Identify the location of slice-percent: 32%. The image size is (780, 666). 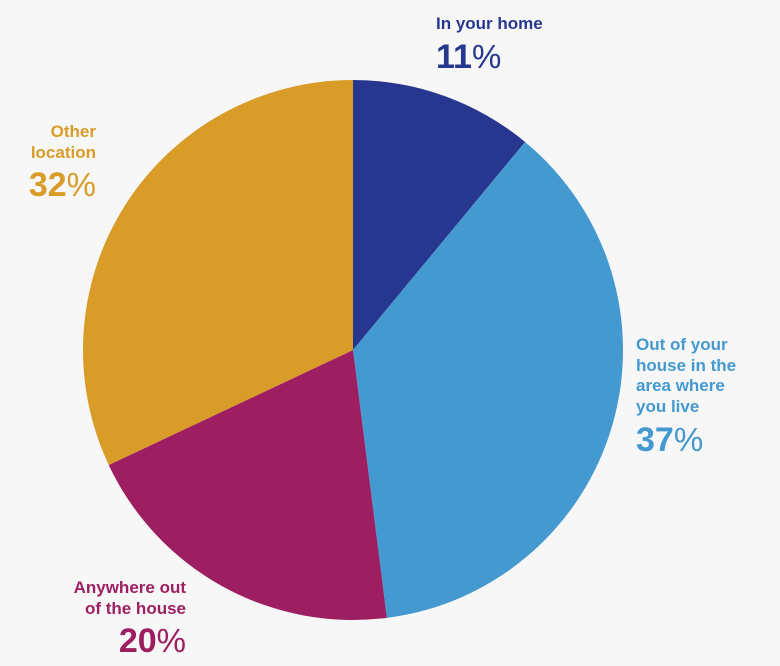
(62, 185).